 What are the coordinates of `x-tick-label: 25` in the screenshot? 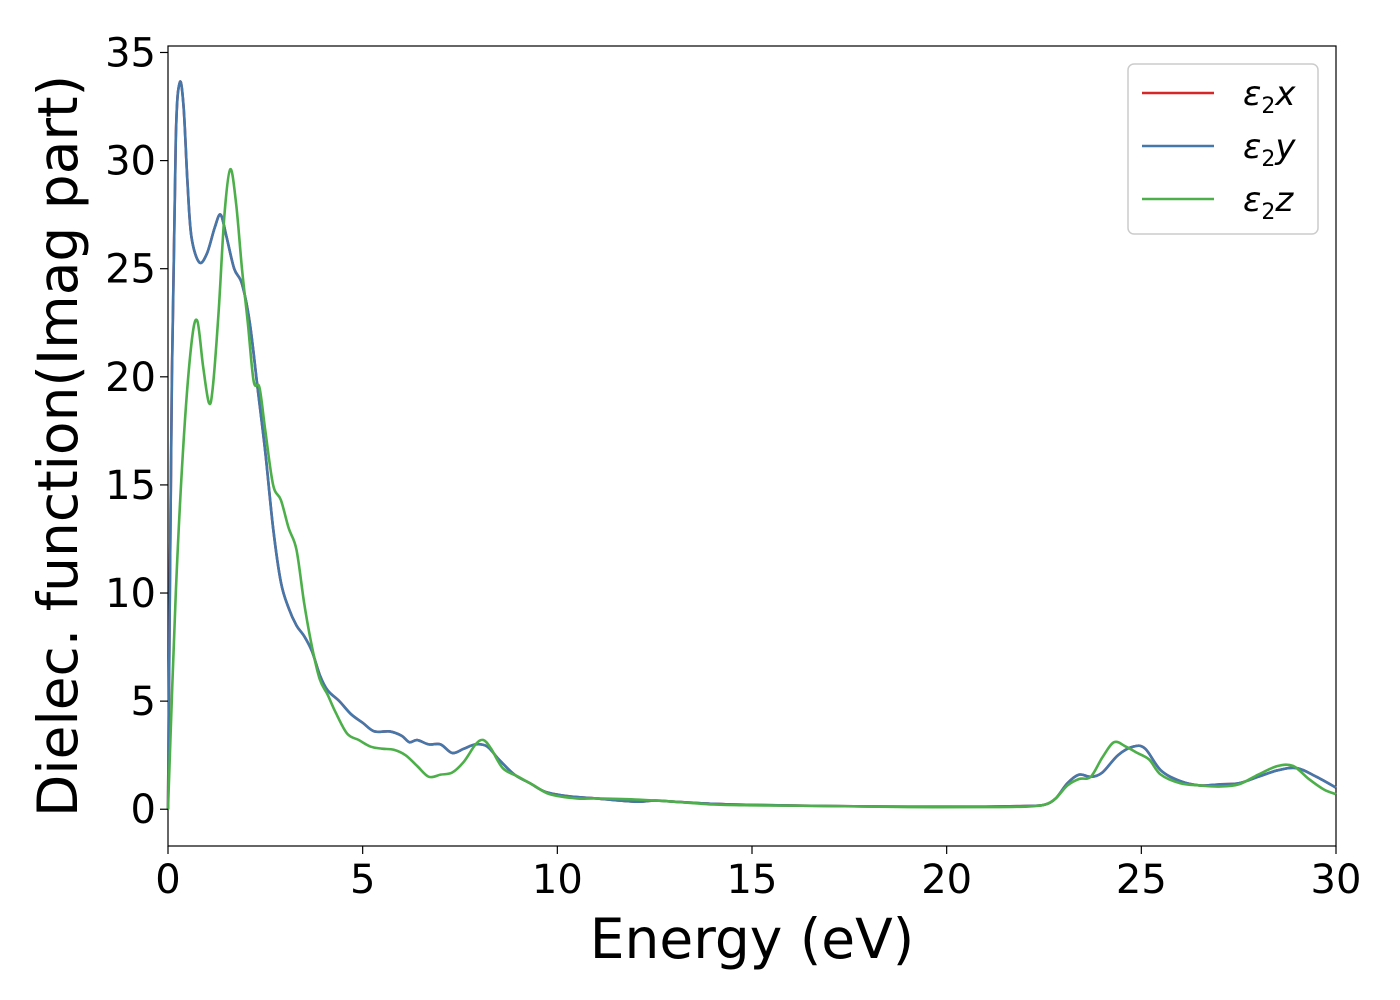 It's located at (1141, 880).